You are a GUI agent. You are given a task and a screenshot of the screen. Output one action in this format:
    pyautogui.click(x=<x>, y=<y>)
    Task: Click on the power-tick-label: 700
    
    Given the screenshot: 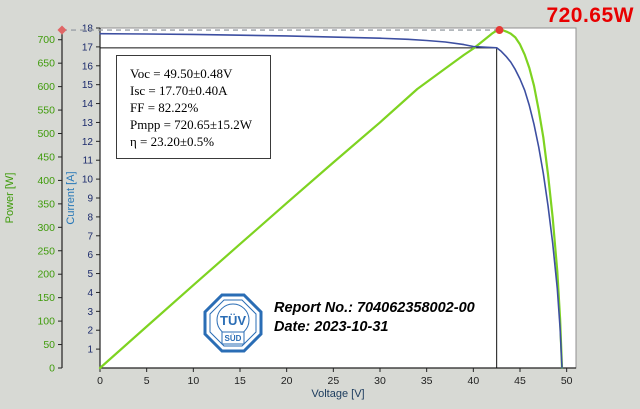 What is the action you would take?
    pyautogui.click(x=46, y=40)
    